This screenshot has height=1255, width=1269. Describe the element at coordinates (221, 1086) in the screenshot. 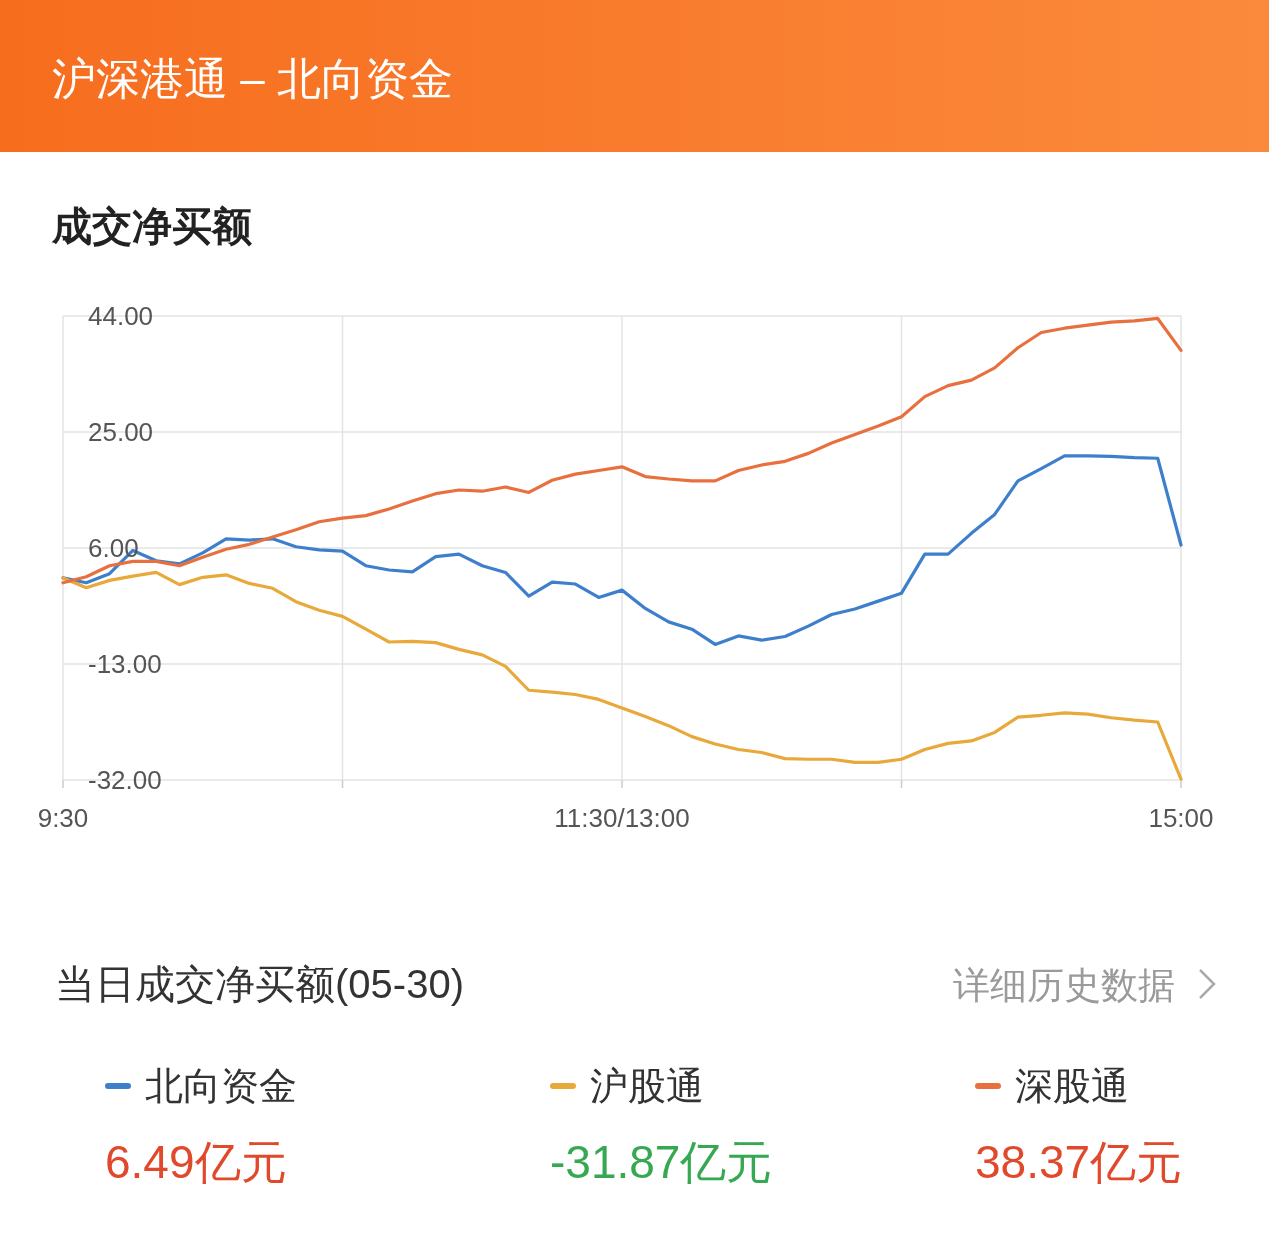

I see `legend-label: 北向资金` at that location.